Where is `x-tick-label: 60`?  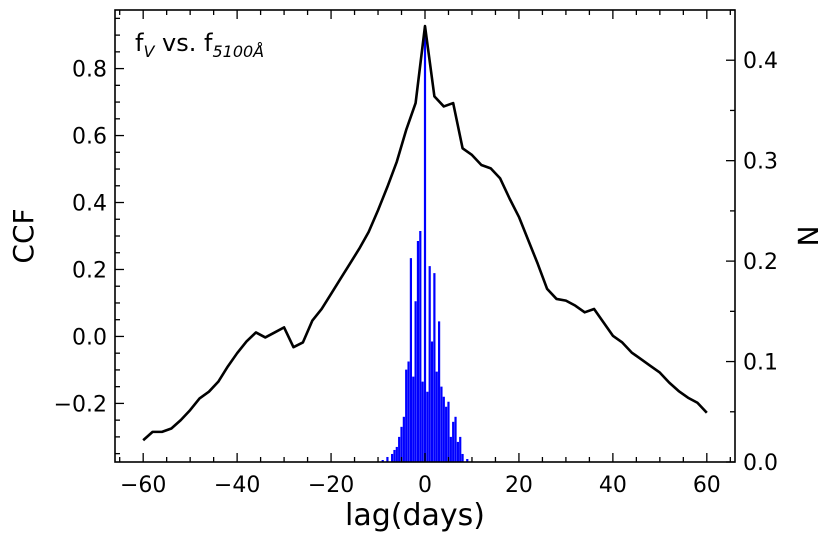
x-tick-label: 60 is located at coordinates (707, 485).